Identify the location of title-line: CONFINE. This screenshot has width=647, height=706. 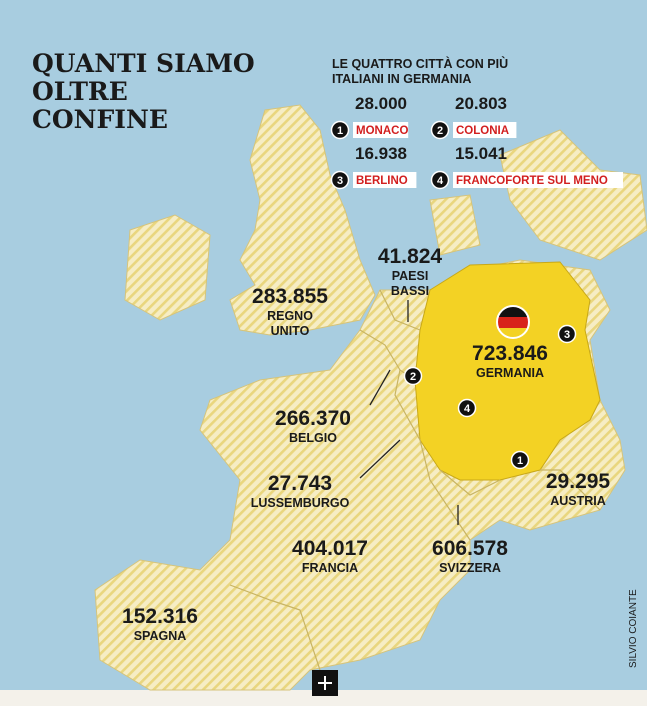
(100, 119).